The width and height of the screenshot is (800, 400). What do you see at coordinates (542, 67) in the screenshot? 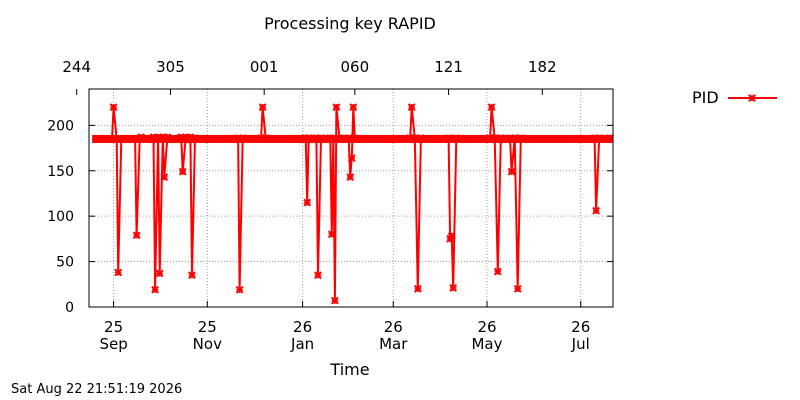
I see `x2-tick-label: 182` at bounding box center [542, 67].